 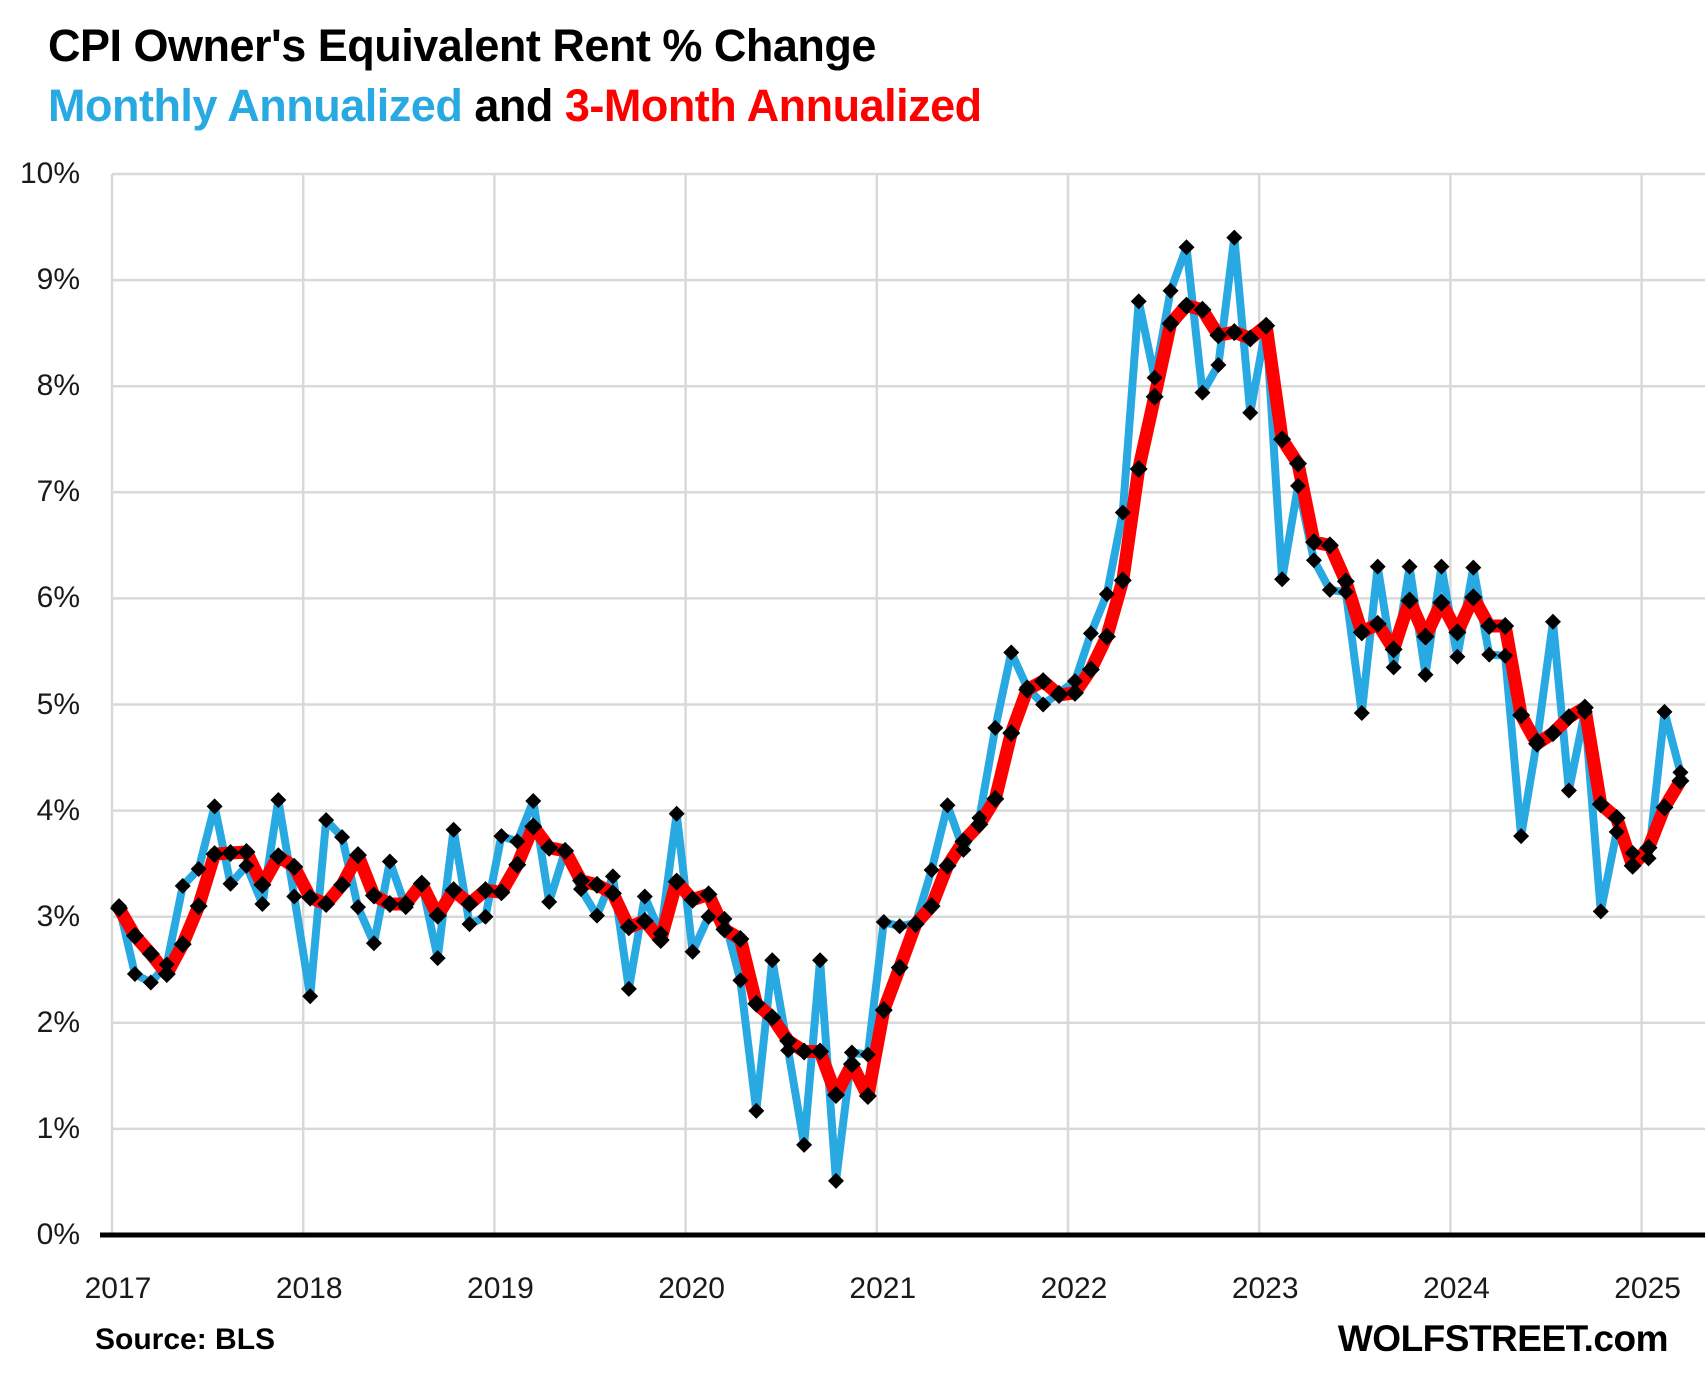 I want to click on y-axis-tick-label: 1%, so click(x=58, y=1128).